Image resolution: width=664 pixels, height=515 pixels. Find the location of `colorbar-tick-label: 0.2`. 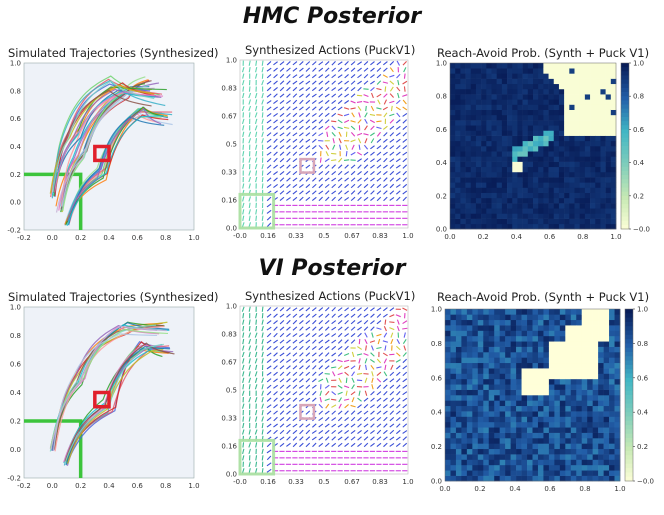

colorbar-tick-label: 0.2 is located at coordinates (638, 196).